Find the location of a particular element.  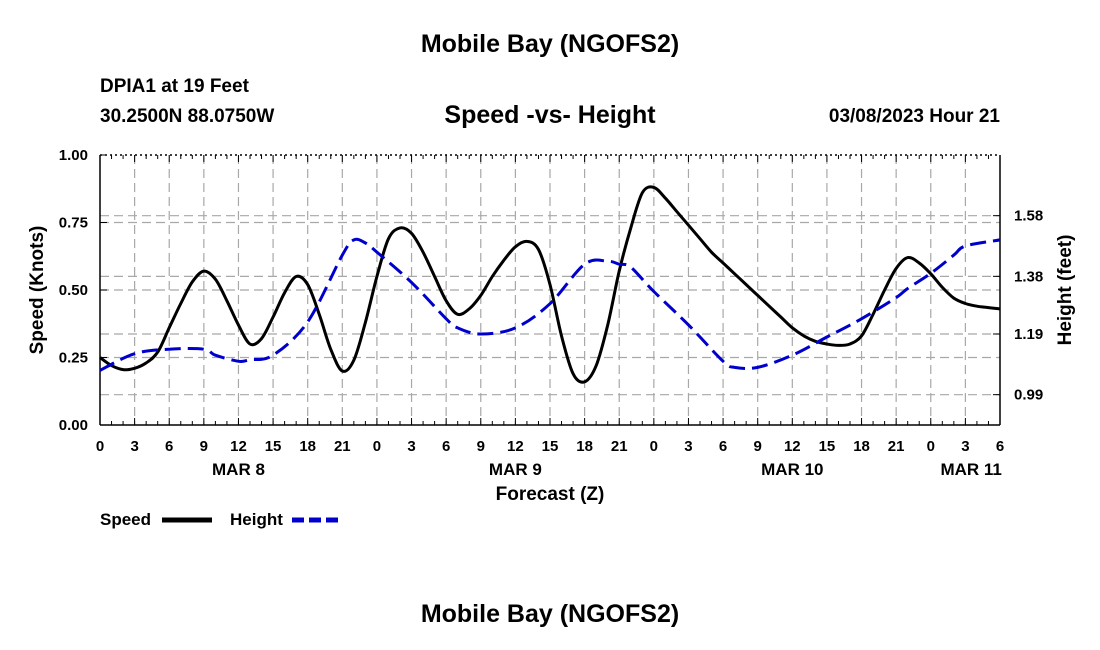

y2-axis-title: Height (feet) is located at coordinates (1065, 290).